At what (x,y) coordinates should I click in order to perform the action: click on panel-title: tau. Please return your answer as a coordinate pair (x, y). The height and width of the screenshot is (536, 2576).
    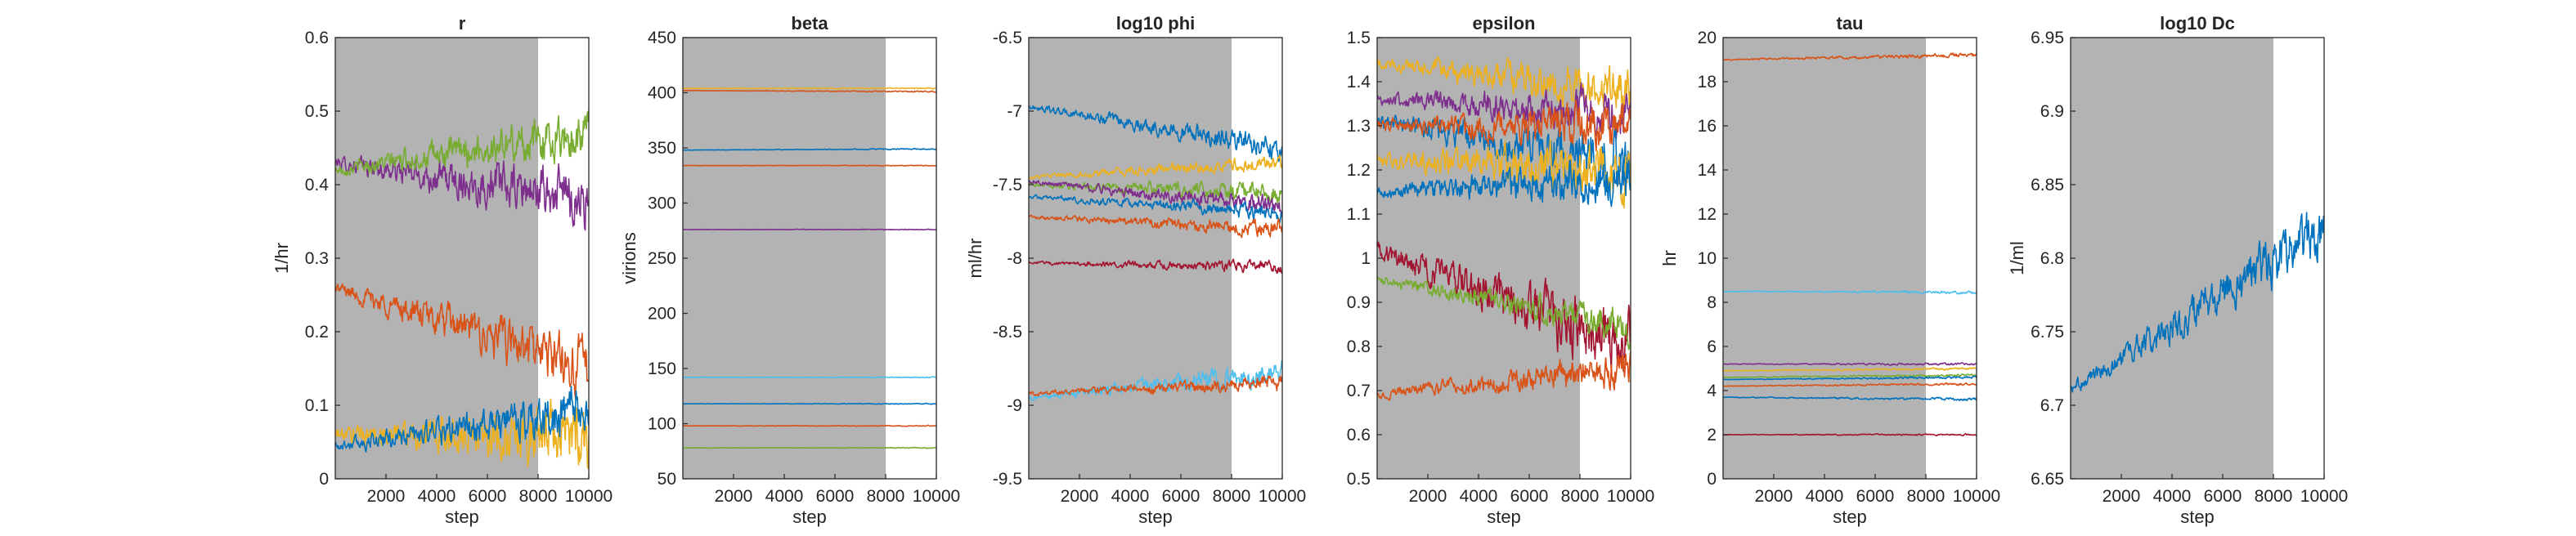
    Looking at the image, I should click on (1851, 23).